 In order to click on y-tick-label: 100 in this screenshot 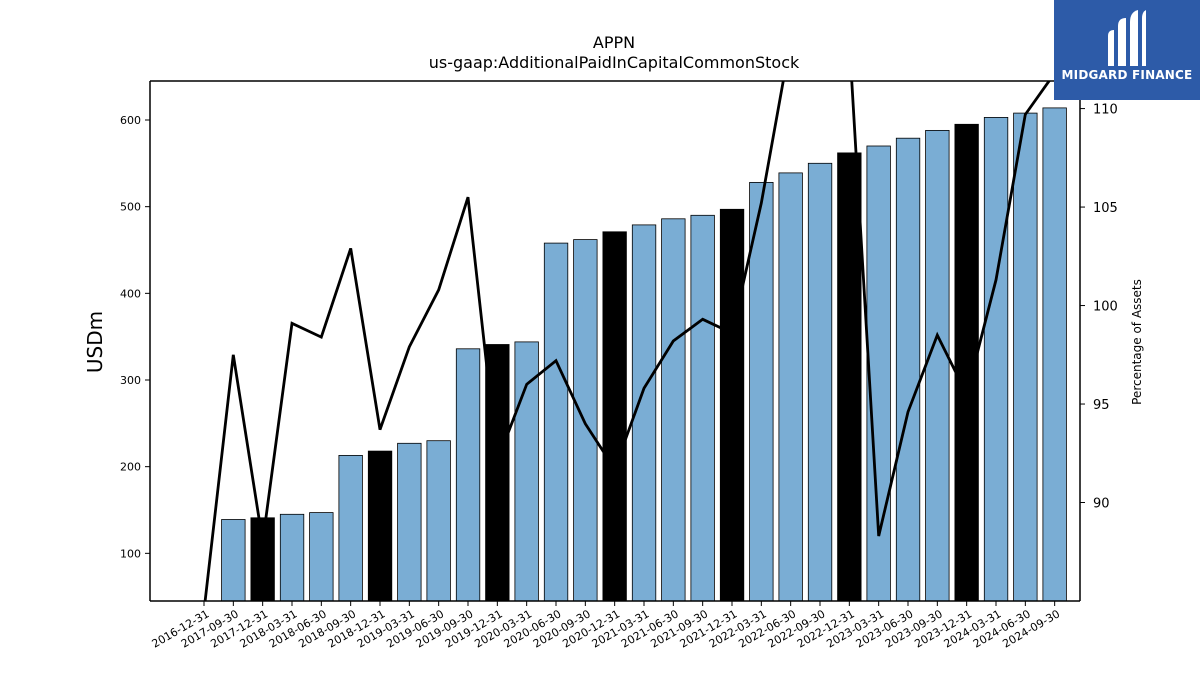, I will do `click(130, 553)`.